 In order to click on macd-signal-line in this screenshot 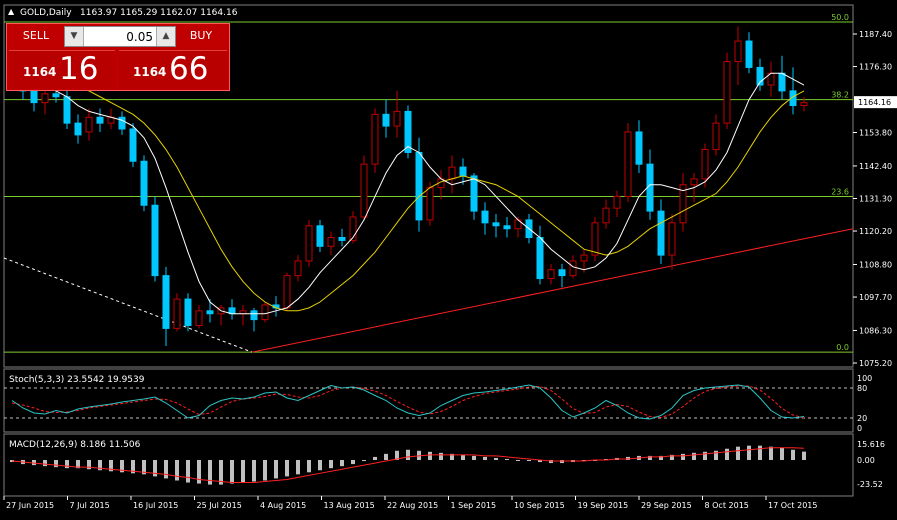, I will do `click(408, 465)`.